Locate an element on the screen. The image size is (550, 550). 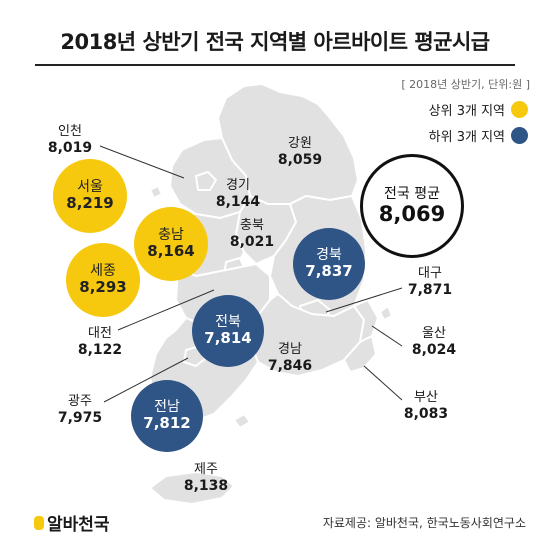
jeonnam-name: 전남 is located at coordinates (167, 407).